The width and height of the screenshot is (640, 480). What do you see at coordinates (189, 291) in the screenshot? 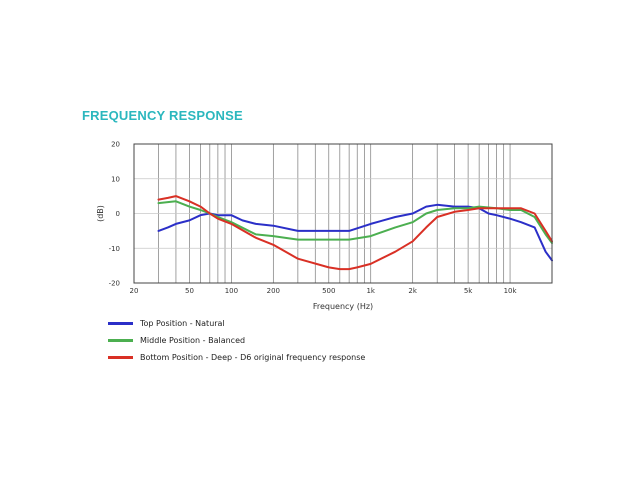
I see `x-tick-label: 50` at bounding box center [189, 291].